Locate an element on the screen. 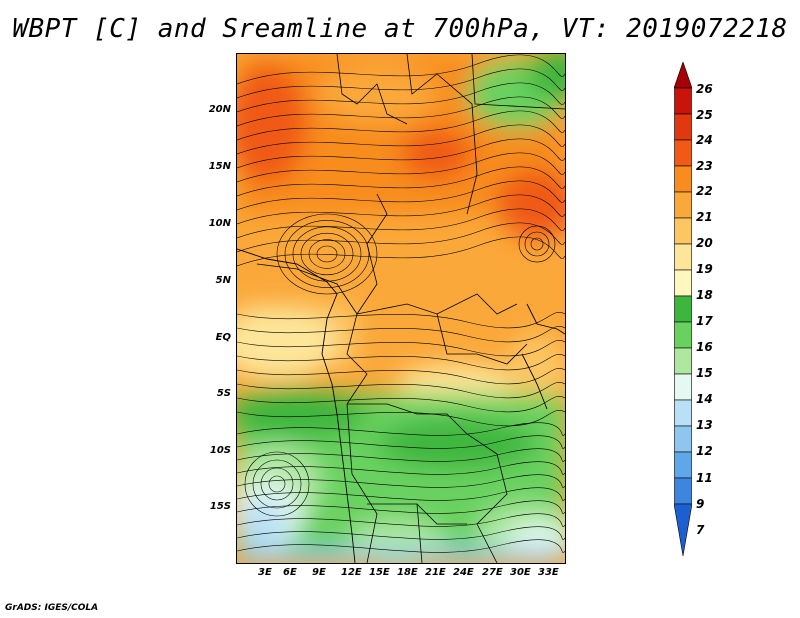  lon-tick-label: 6E is located at coordinates (290, 572).